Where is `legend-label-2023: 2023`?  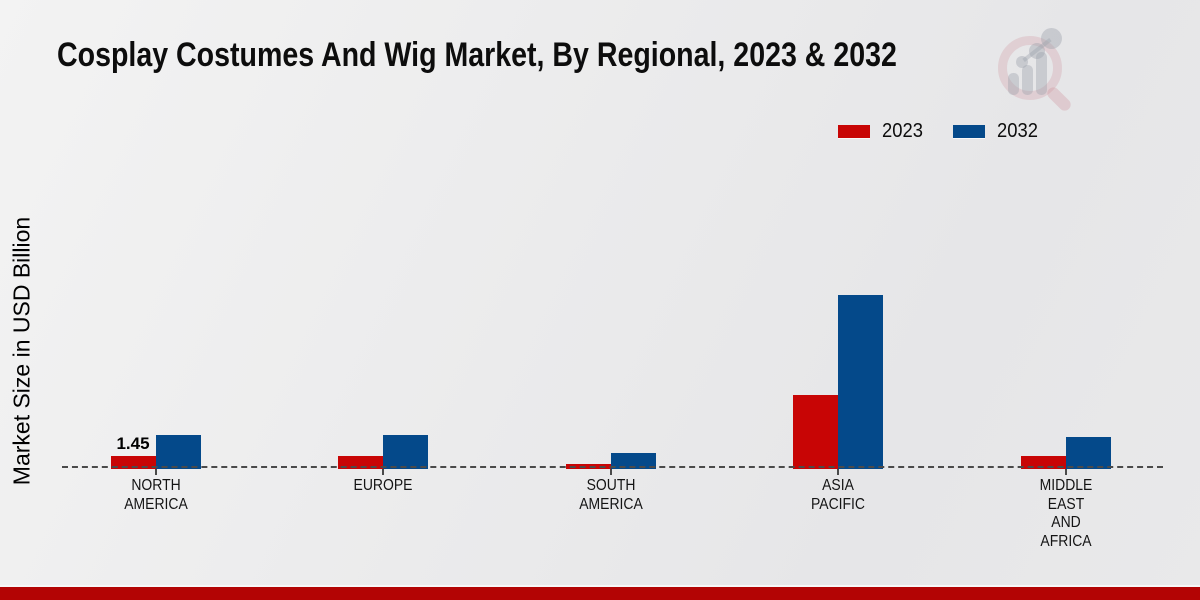
legend-label-2023: 2023 is located at coordinates (902, 131).